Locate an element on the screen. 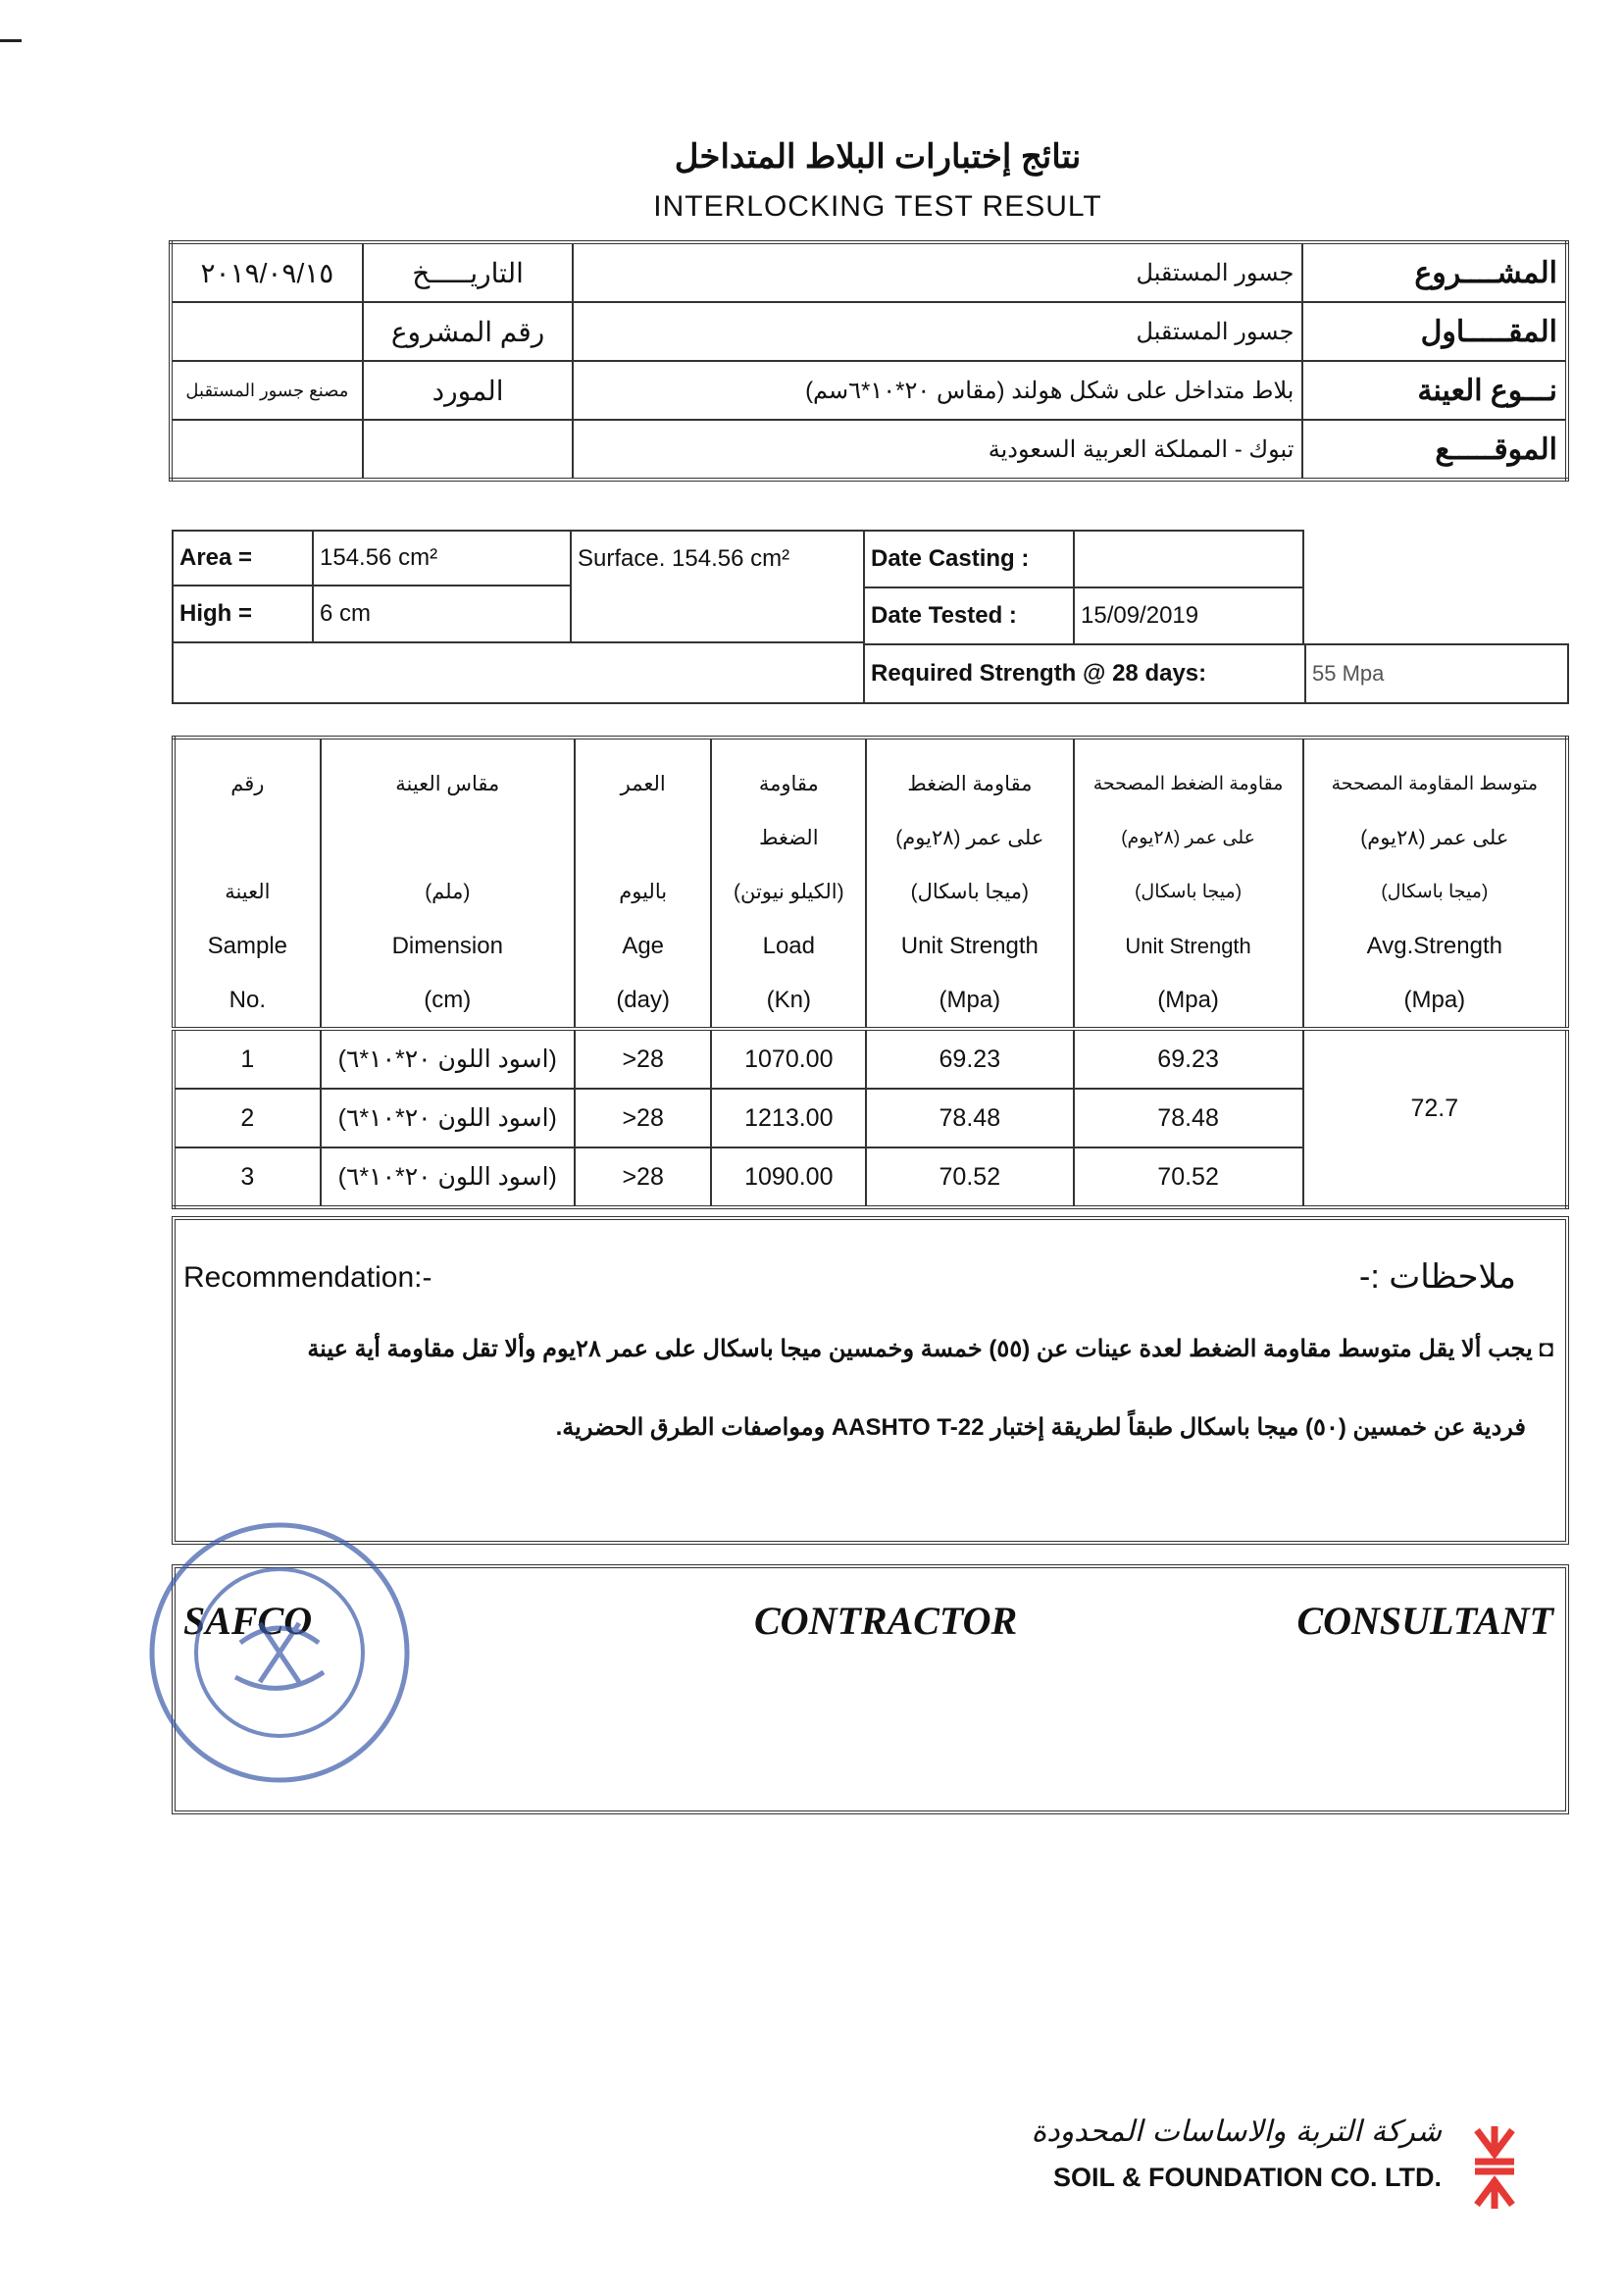 The height and width of the screenshot is (2294, 1624). load: 1070.00 is located at coordinates (789, 1059).